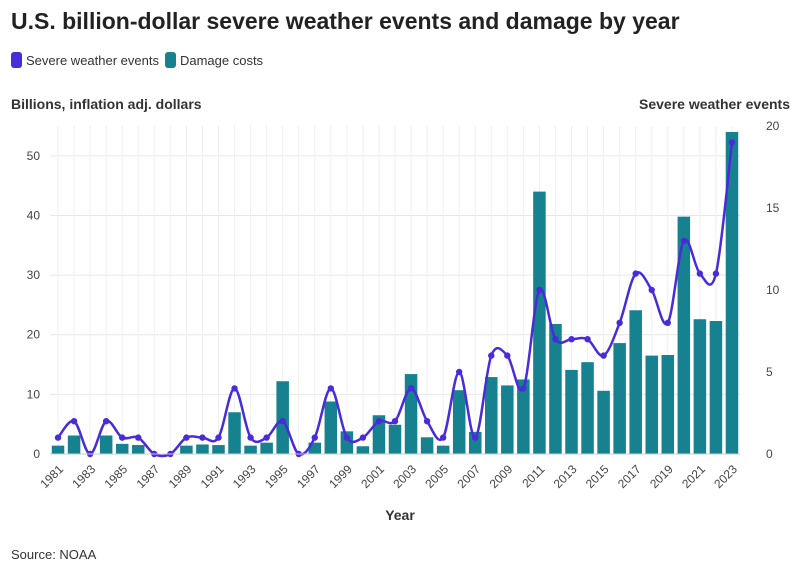  Describe the element at coordinates (732, 293) in the screenshot. I see `bar-damage-2023` at that location.